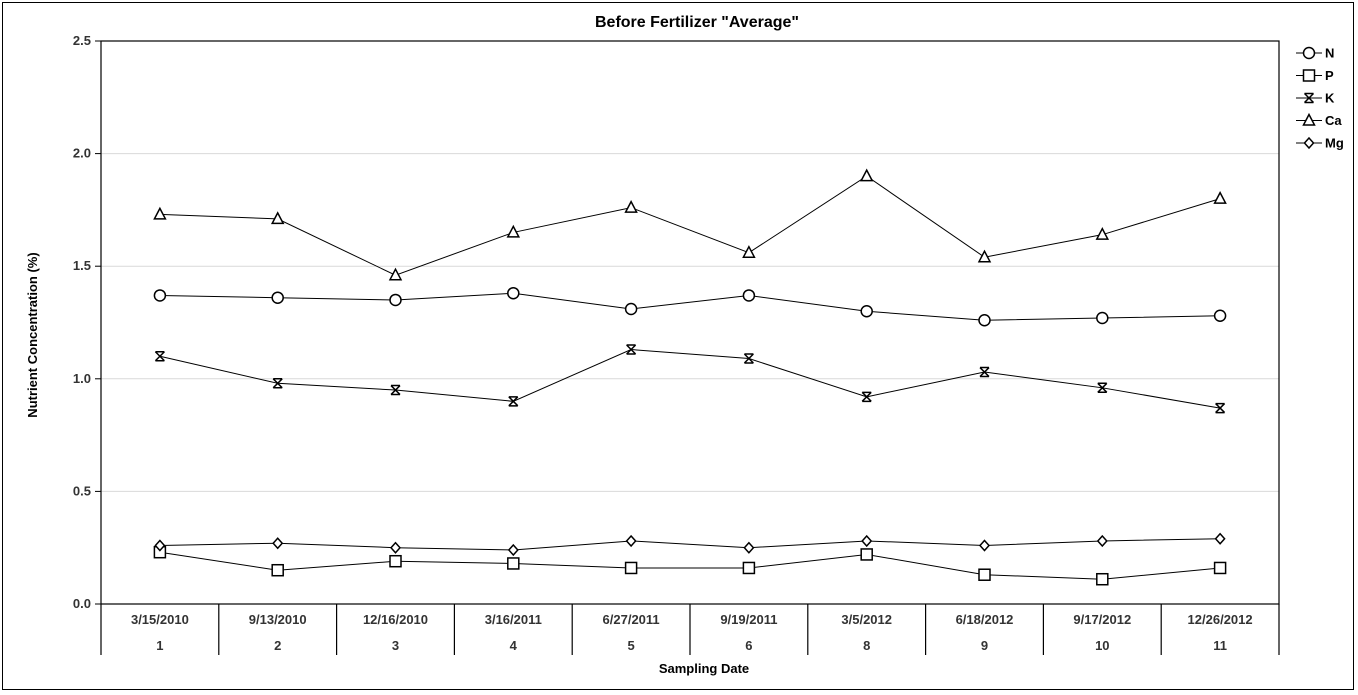 The width and height of the screenshot is (1358, 695). Describe the element at coordinates (985, 619) in the screenshot. I see `x-tick-label: 6/18/2012` at that location.